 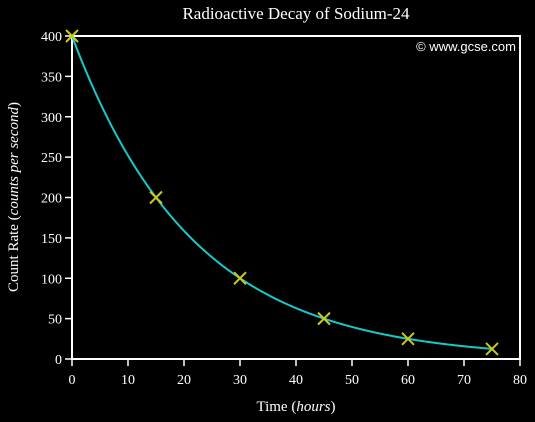 What do you see at coordinates (520, 380) in the screenshot?
I see `x-tick-label: 80` at bounding box center [520, 380].